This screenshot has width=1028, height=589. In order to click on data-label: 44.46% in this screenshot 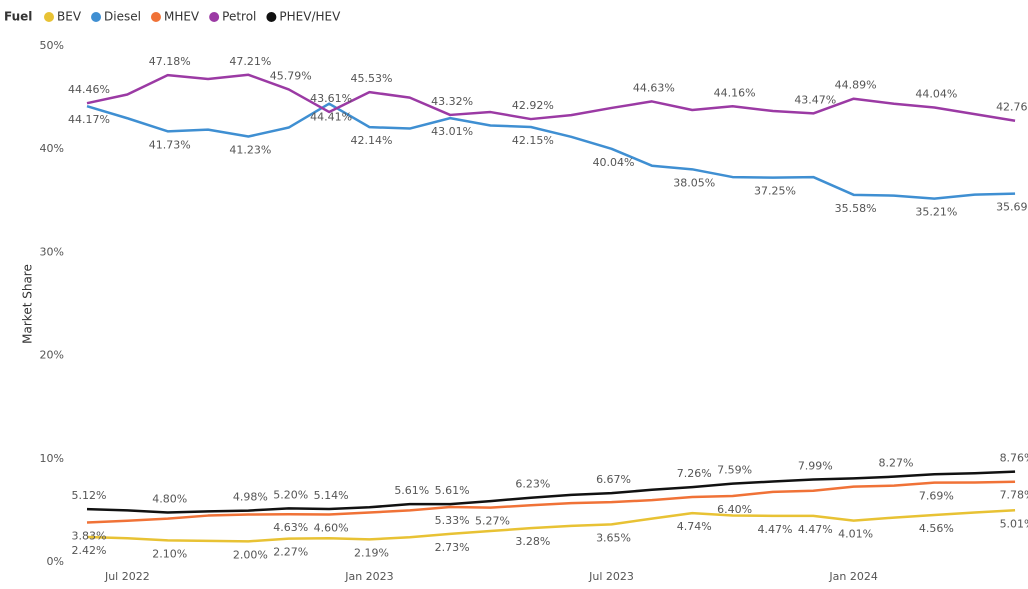, I will do `click(89, 89)`.